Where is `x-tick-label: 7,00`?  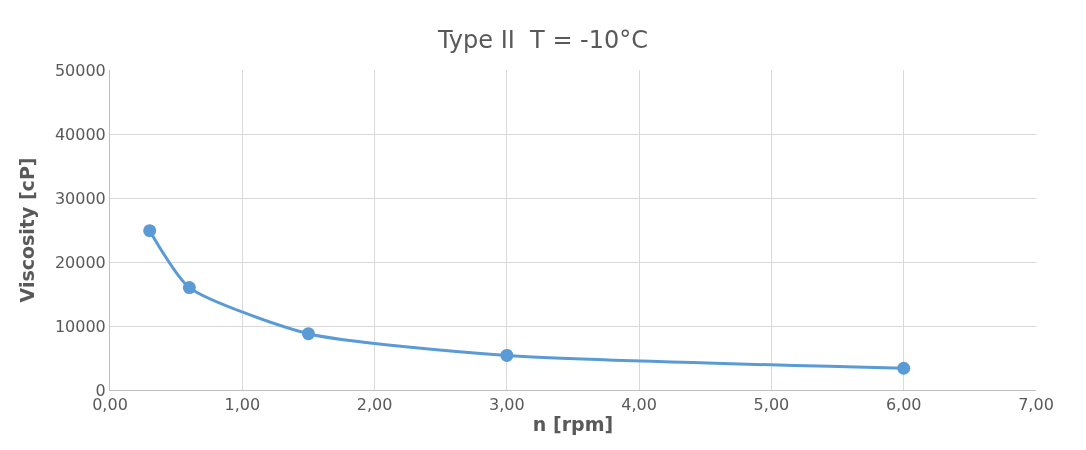
x-tick-label: 7,00 is located at coordinates (1036, 405).